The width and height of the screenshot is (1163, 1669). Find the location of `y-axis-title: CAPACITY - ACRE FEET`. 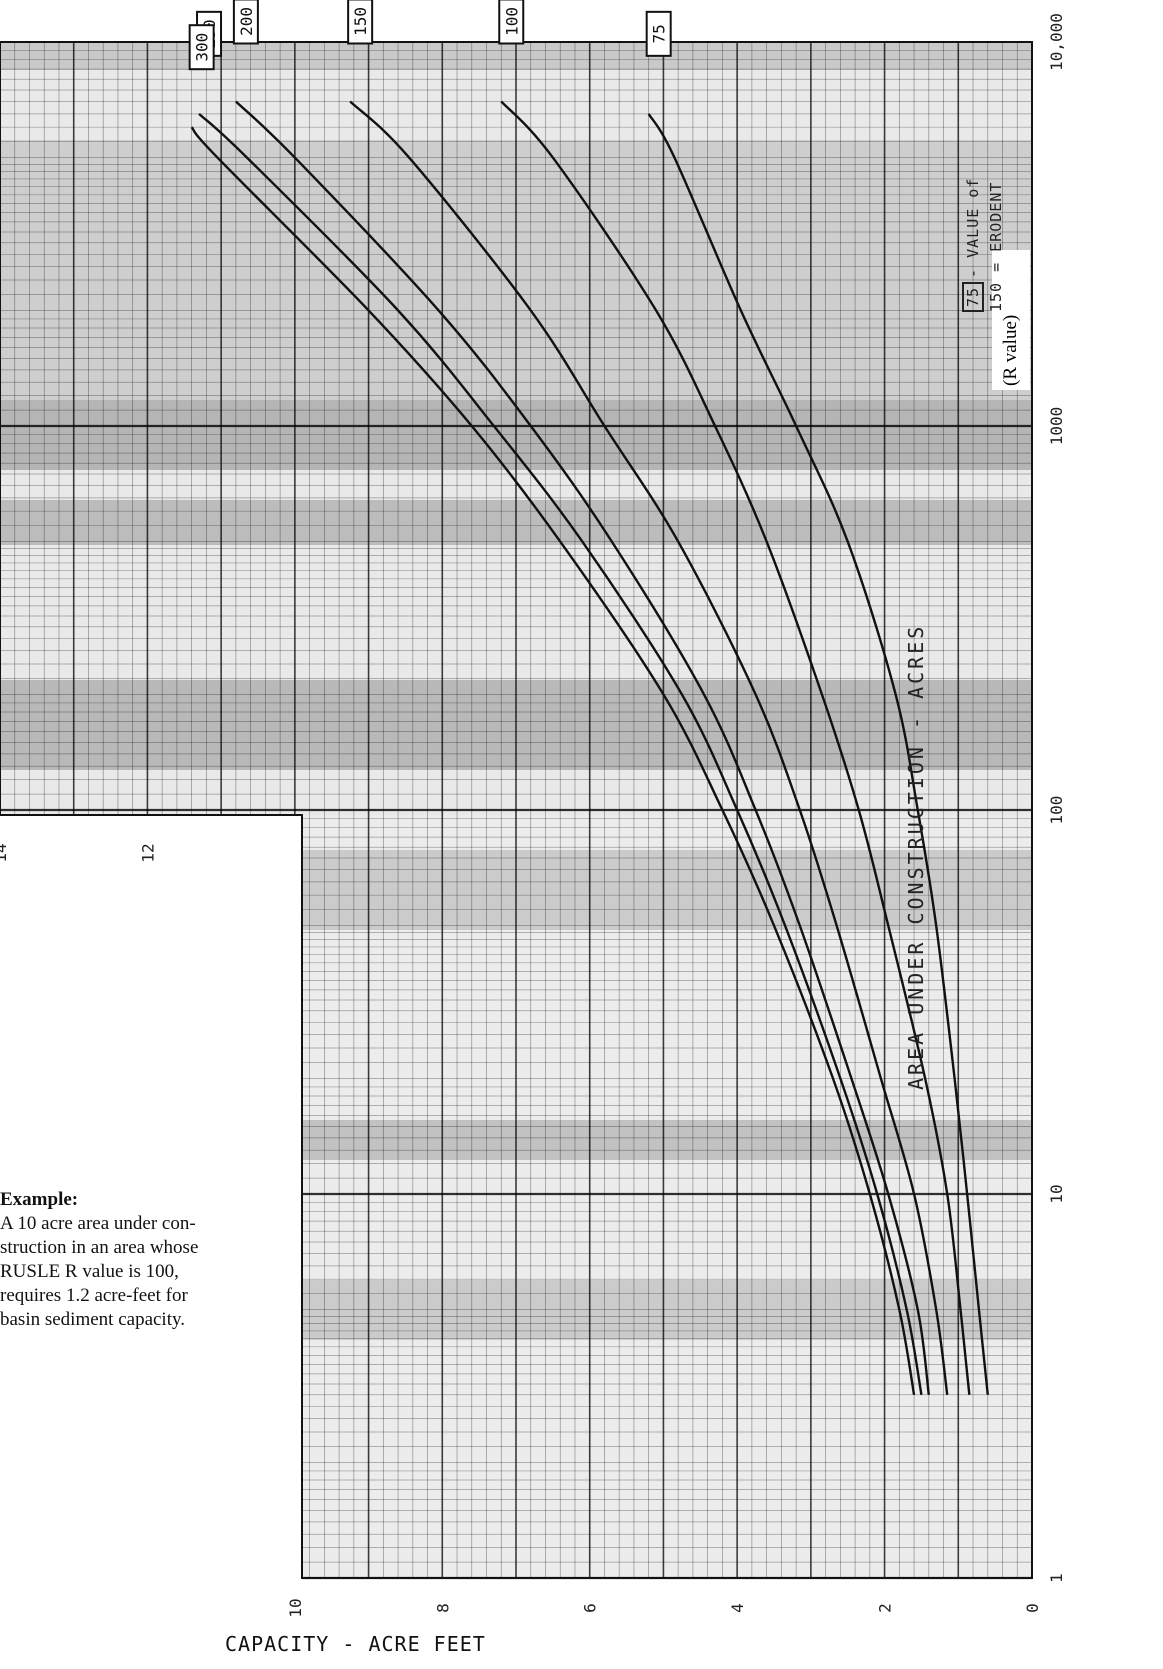

y-axis-title: CAPACITY - ACRE FEET is located at coordinates (355, 1644).